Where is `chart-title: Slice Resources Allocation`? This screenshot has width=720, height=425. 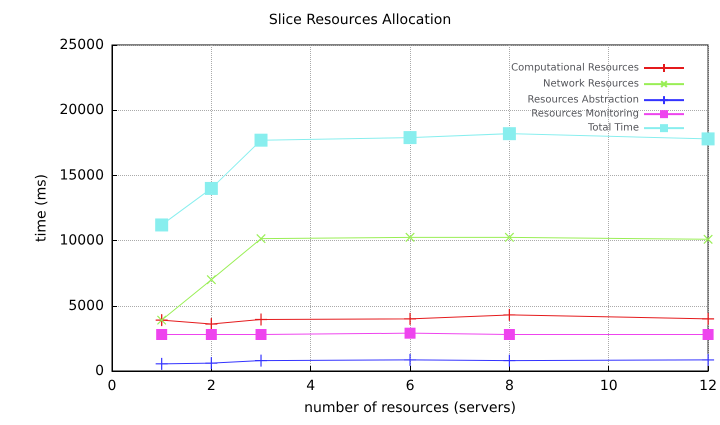 chart-title: Slice Resources Allocation is located at coordinates (360, 20).